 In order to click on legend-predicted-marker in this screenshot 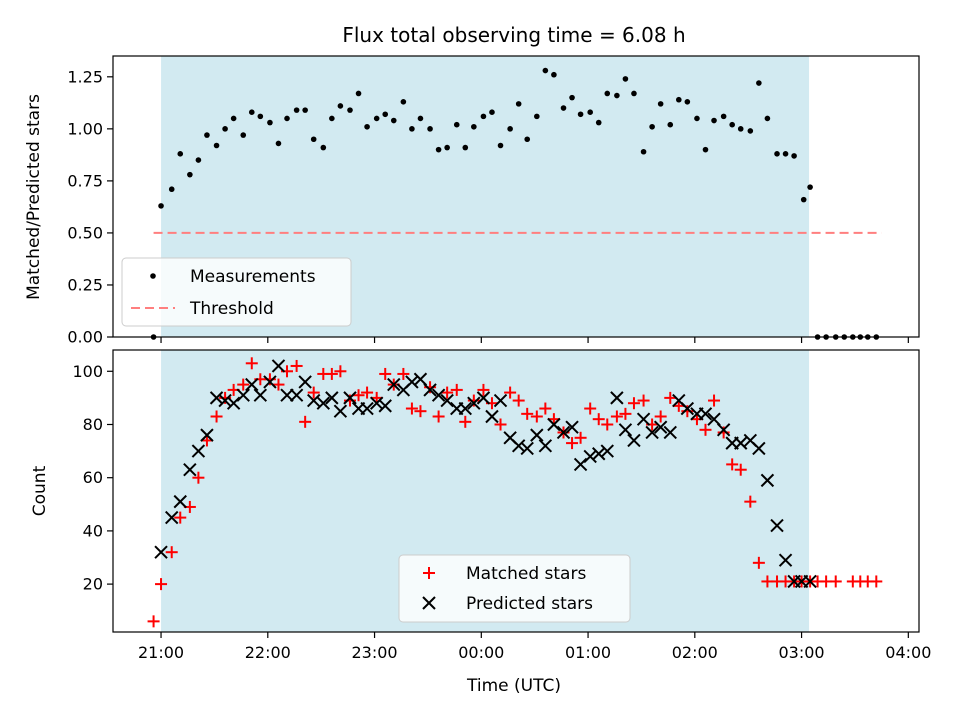, I will do `click(429, 603)`.